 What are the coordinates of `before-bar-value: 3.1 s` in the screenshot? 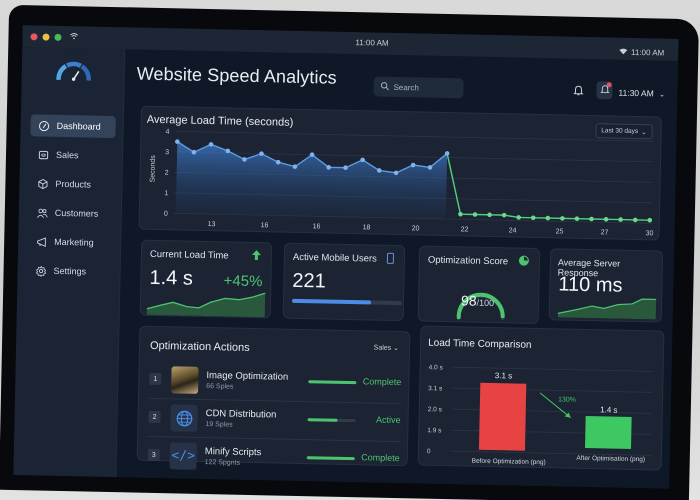 It's located at (504, 375).